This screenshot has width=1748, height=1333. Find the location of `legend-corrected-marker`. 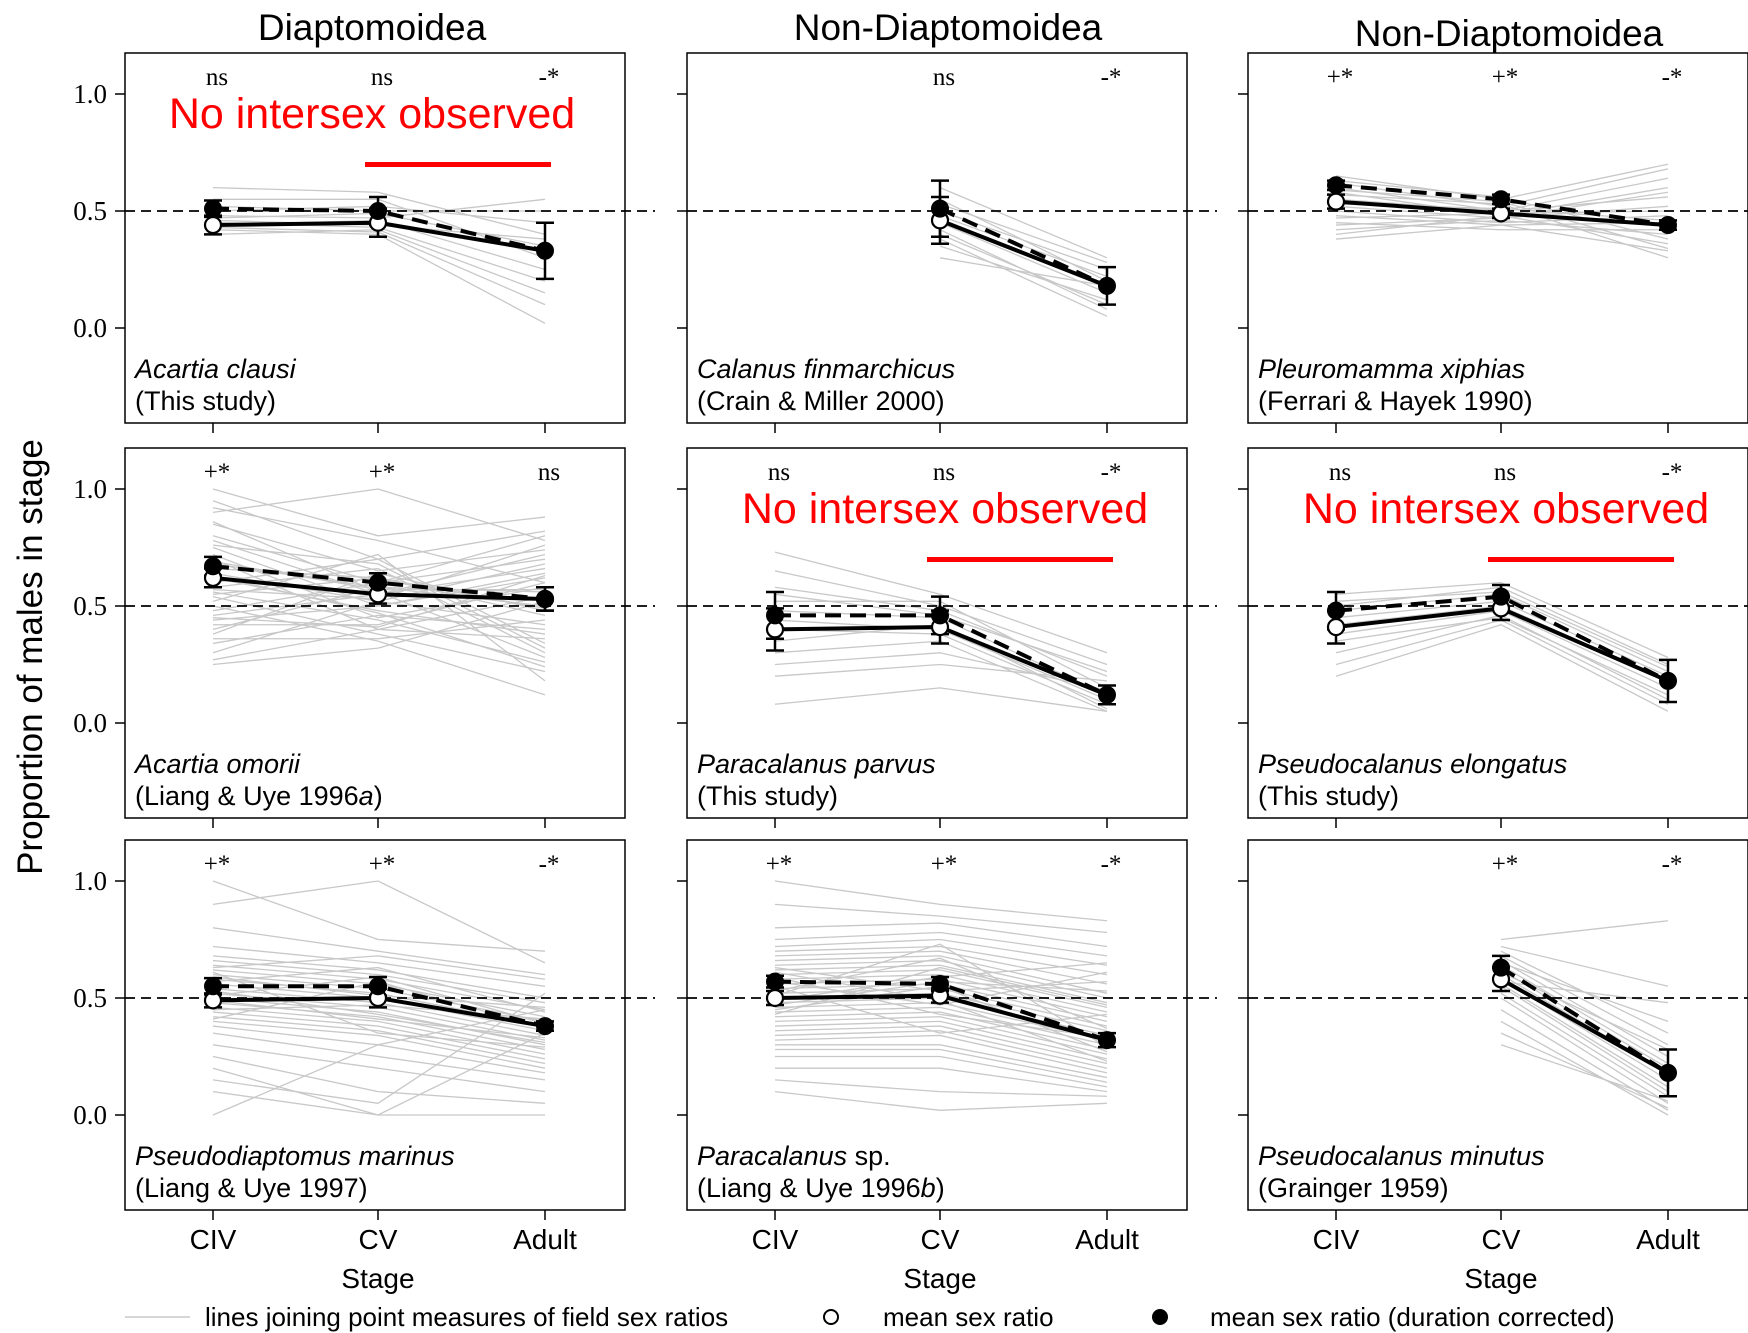

legend-corrected-marker is located at coordinates (1160, 1317).